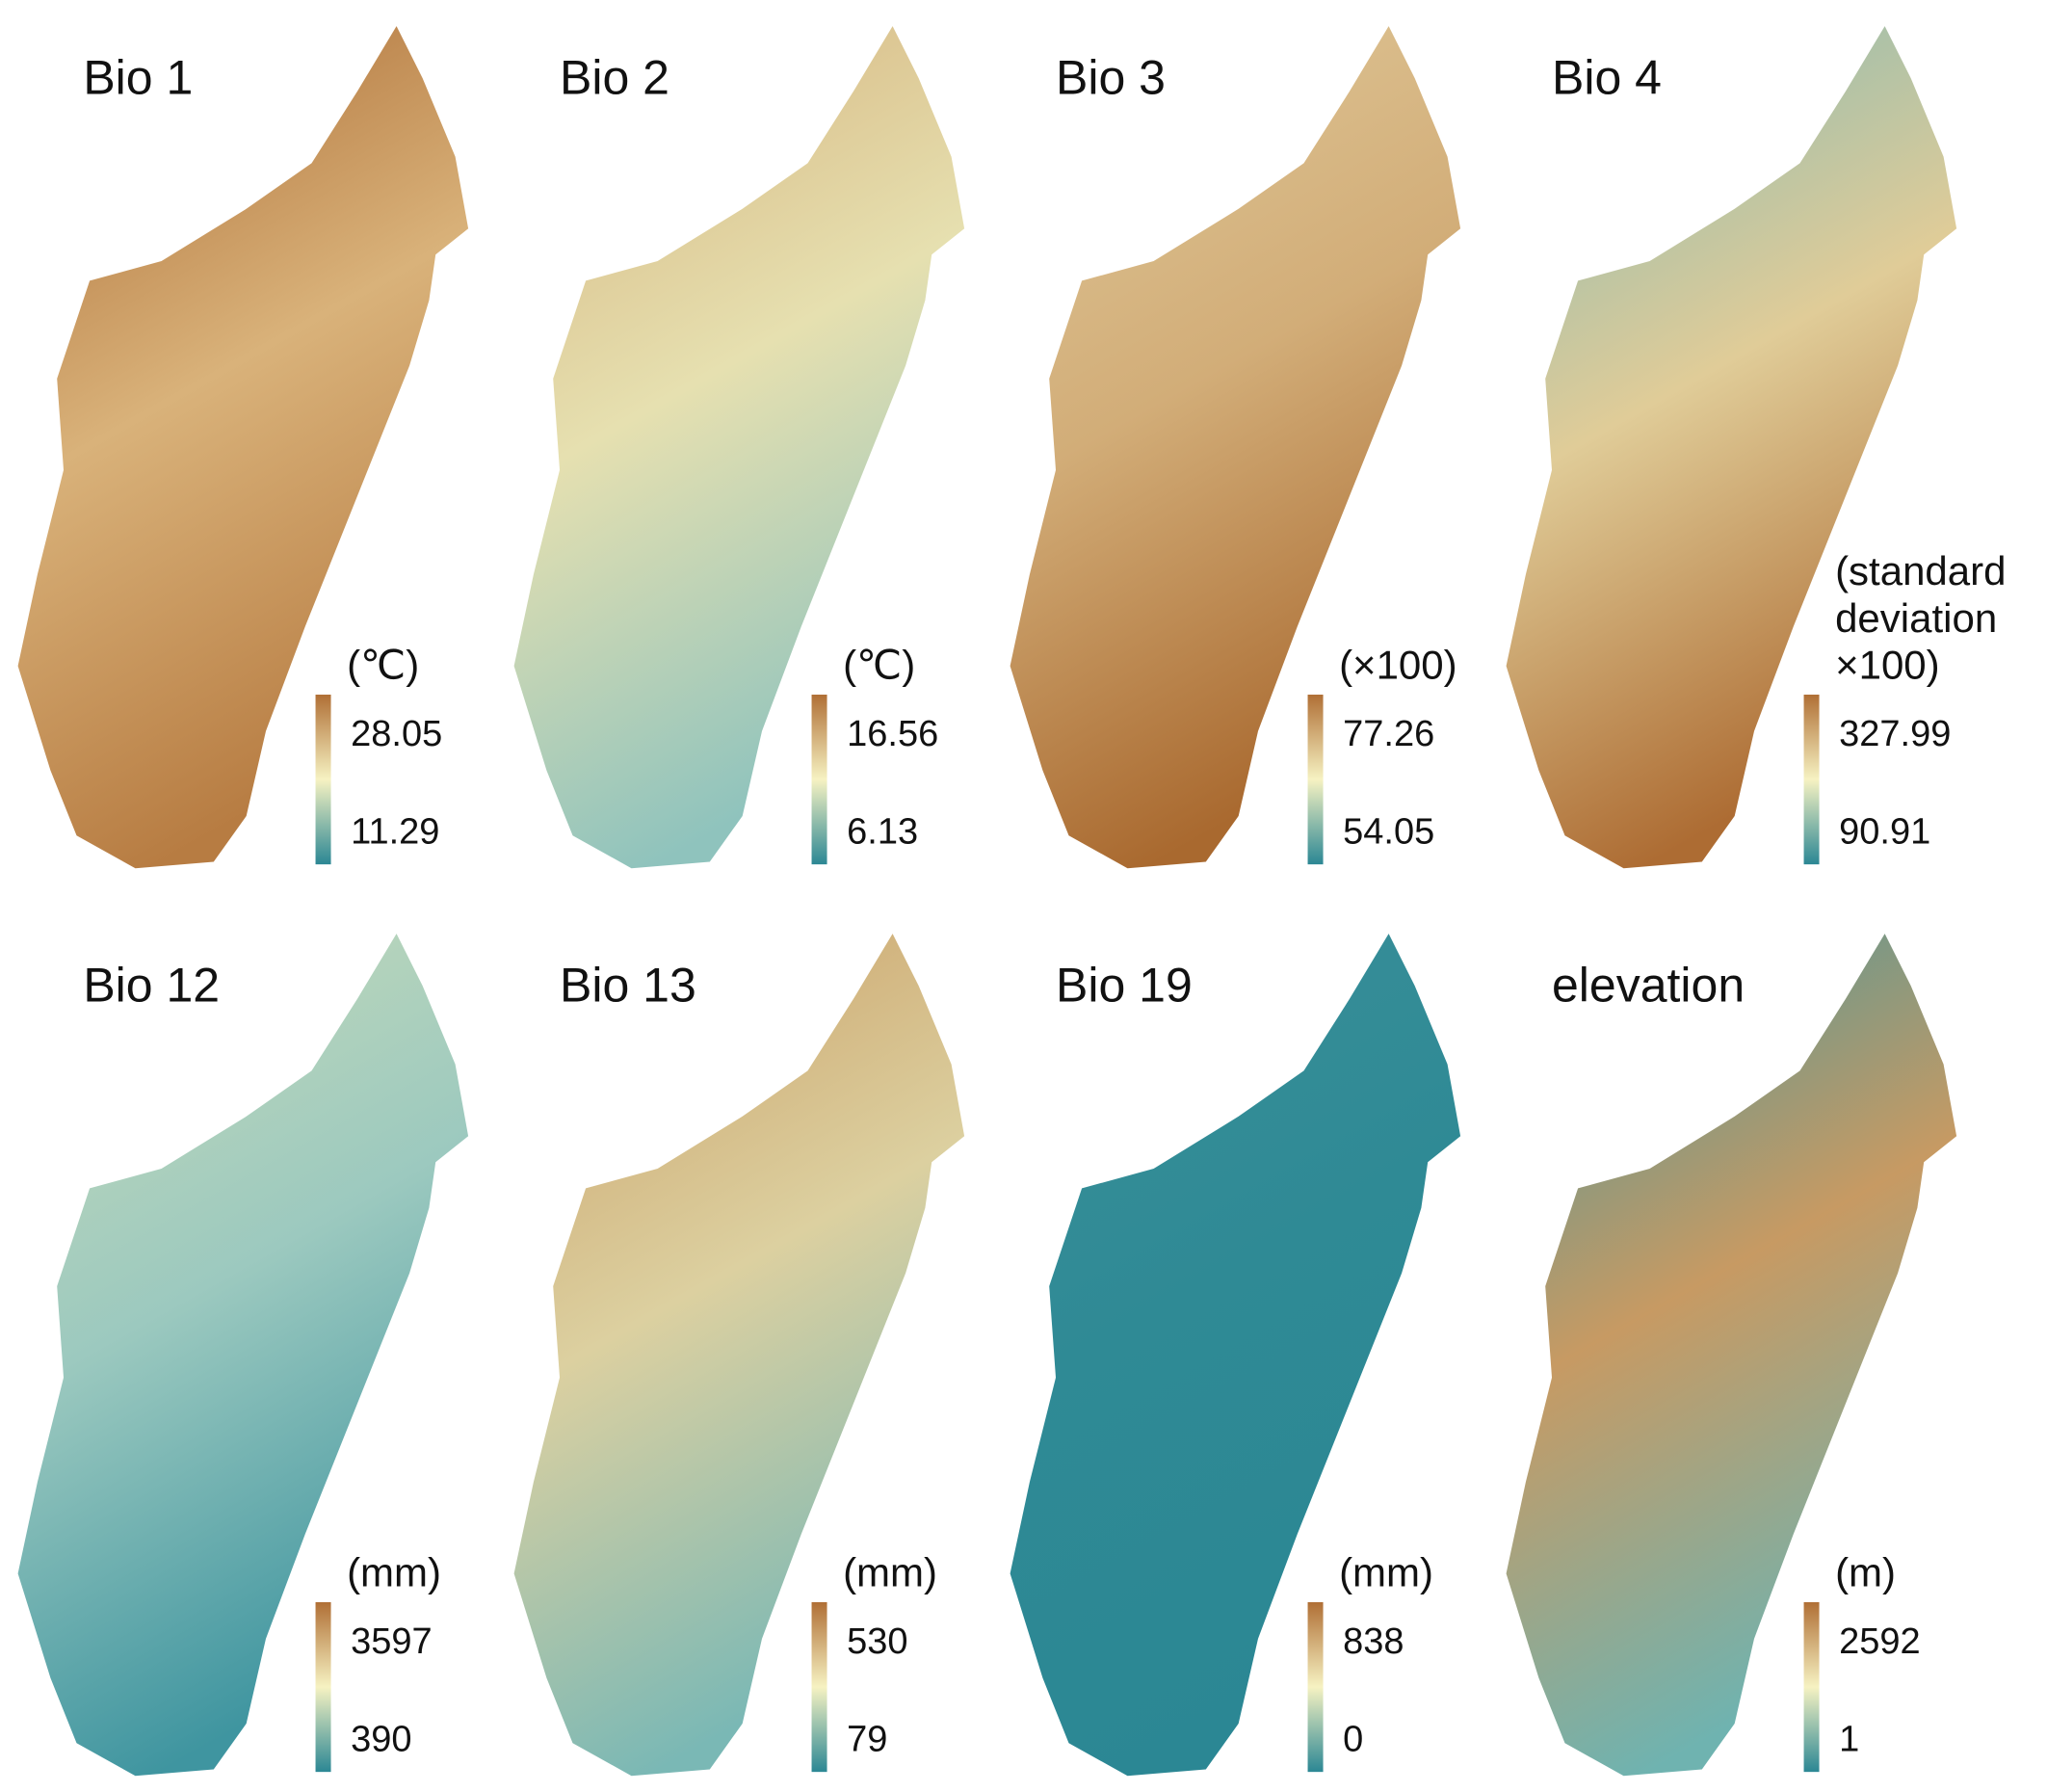 The height and width of the screenshot is (1792, 2047). What do you see at coordinates (867, 1739) in the screenshot?
I see `legend-min: 79` at bounding box center [867, 1739].